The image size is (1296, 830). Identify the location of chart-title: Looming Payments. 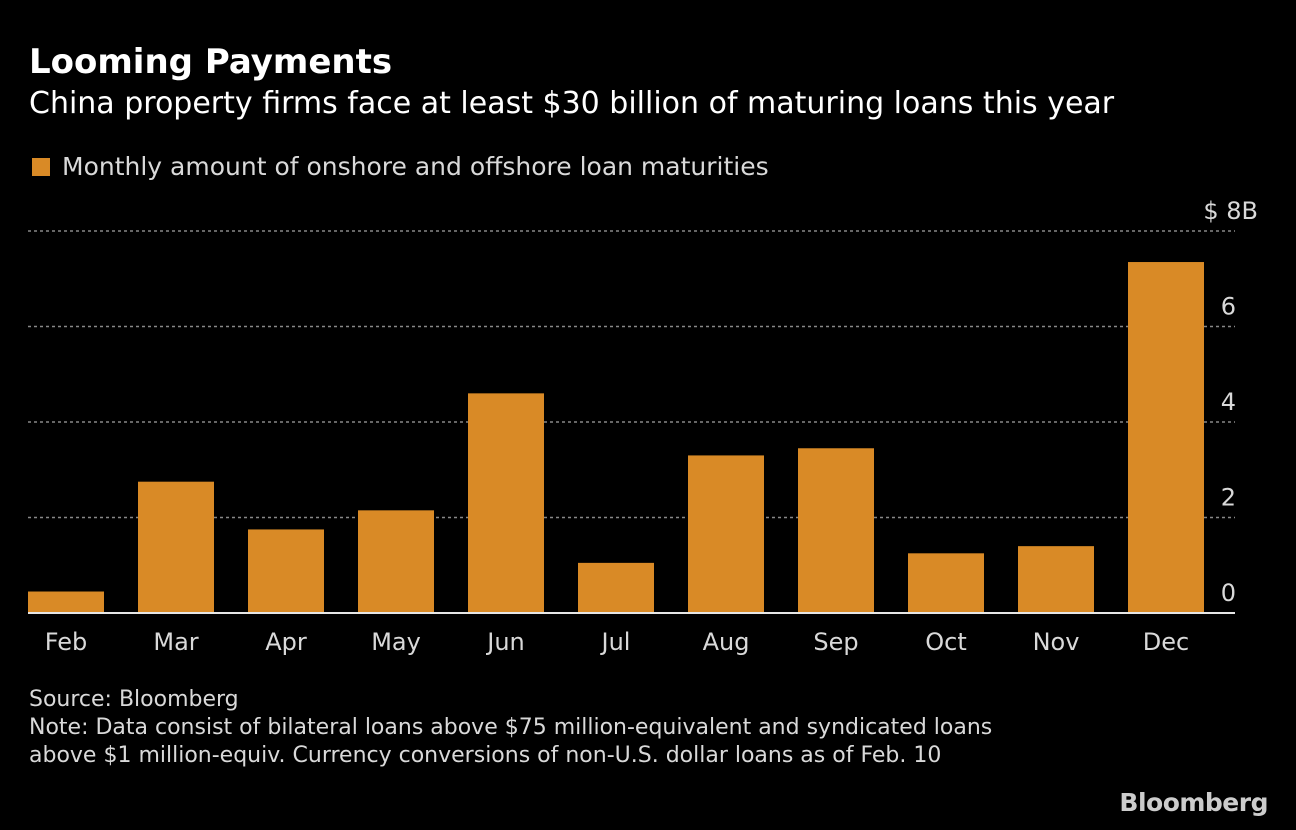
(211, 62).